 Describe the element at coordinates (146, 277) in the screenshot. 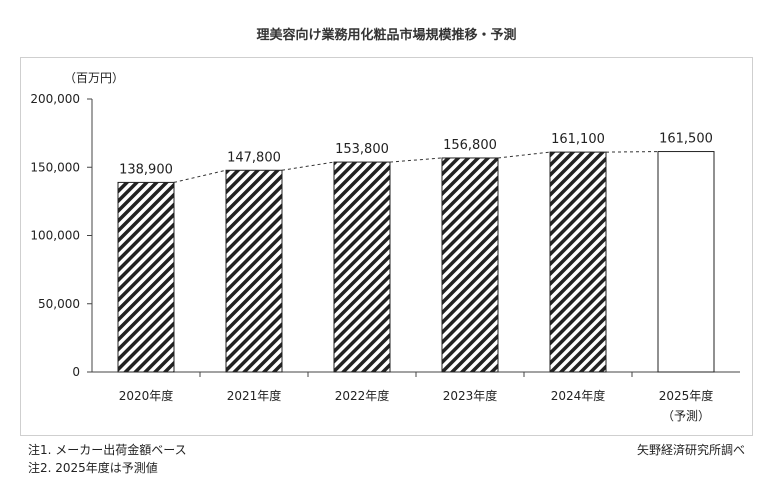

I see `bar-2020年度` at that location.